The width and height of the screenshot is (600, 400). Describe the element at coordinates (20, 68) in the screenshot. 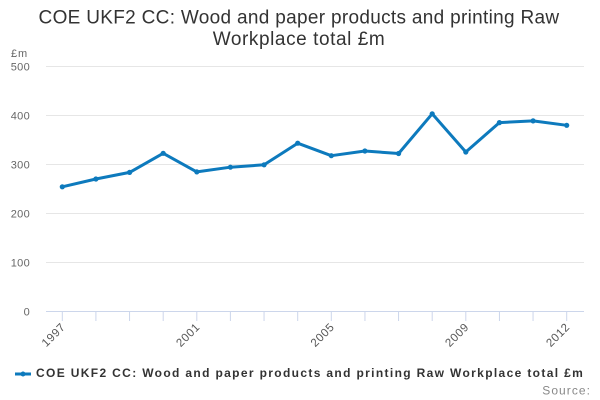

I see `svg-text: 500` at that location.